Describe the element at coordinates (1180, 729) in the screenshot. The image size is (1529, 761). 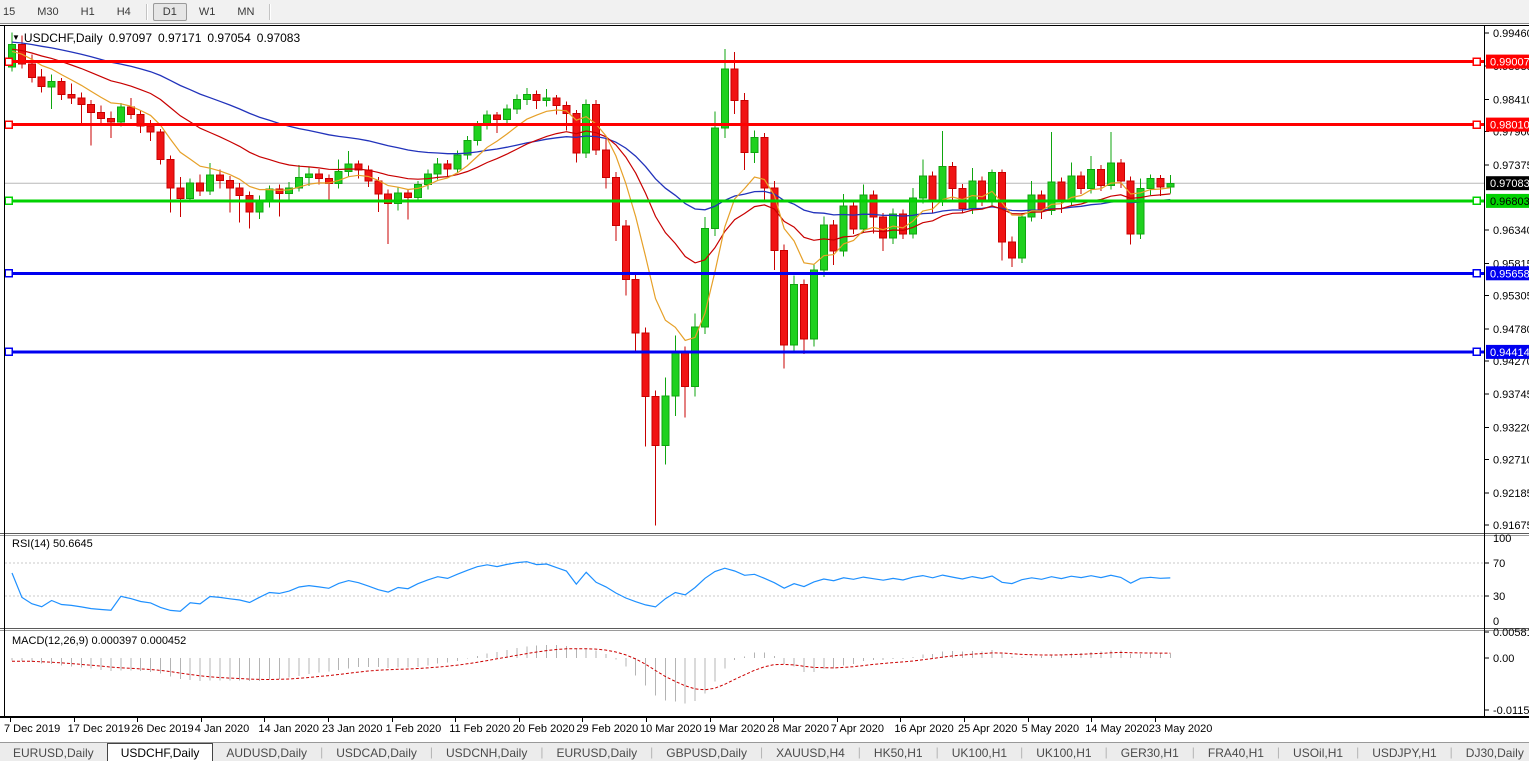
I see `date-tick-label: 23 May 2020` at that location.